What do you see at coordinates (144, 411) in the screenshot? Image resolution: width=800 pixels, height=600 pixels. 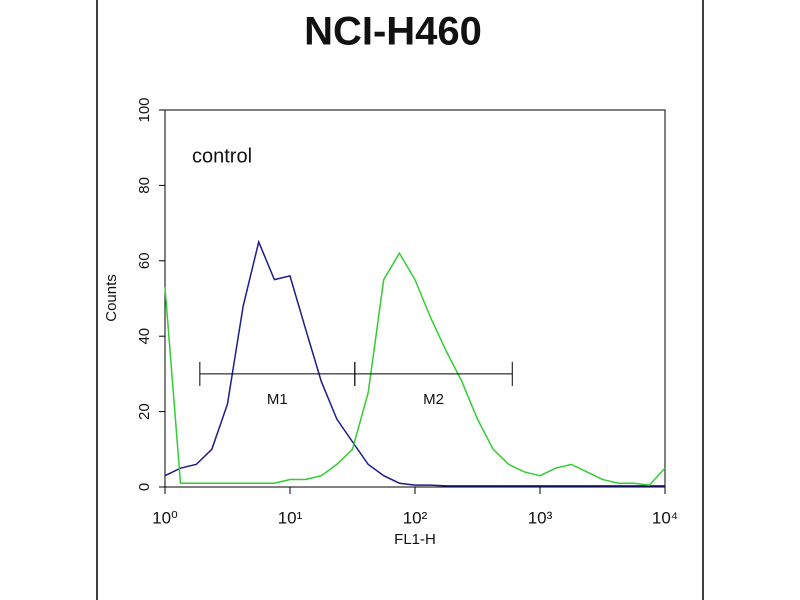 I see `y-tick-label: 20` at bounding box center [144, 411].